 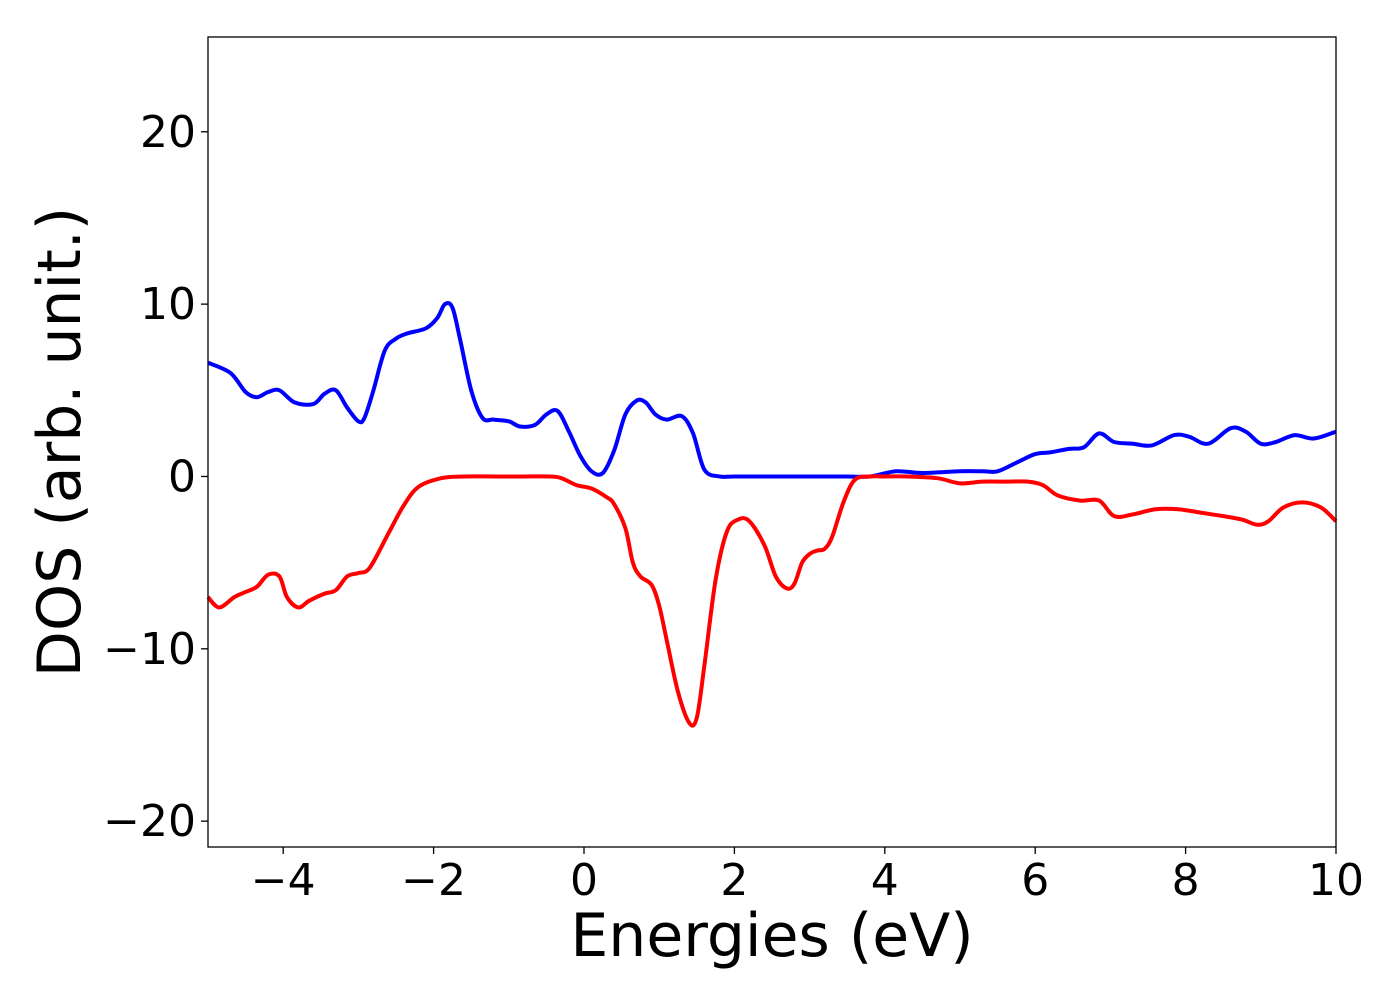 I want to click on x-tick-label: 10, so click(x=1336, y=880).